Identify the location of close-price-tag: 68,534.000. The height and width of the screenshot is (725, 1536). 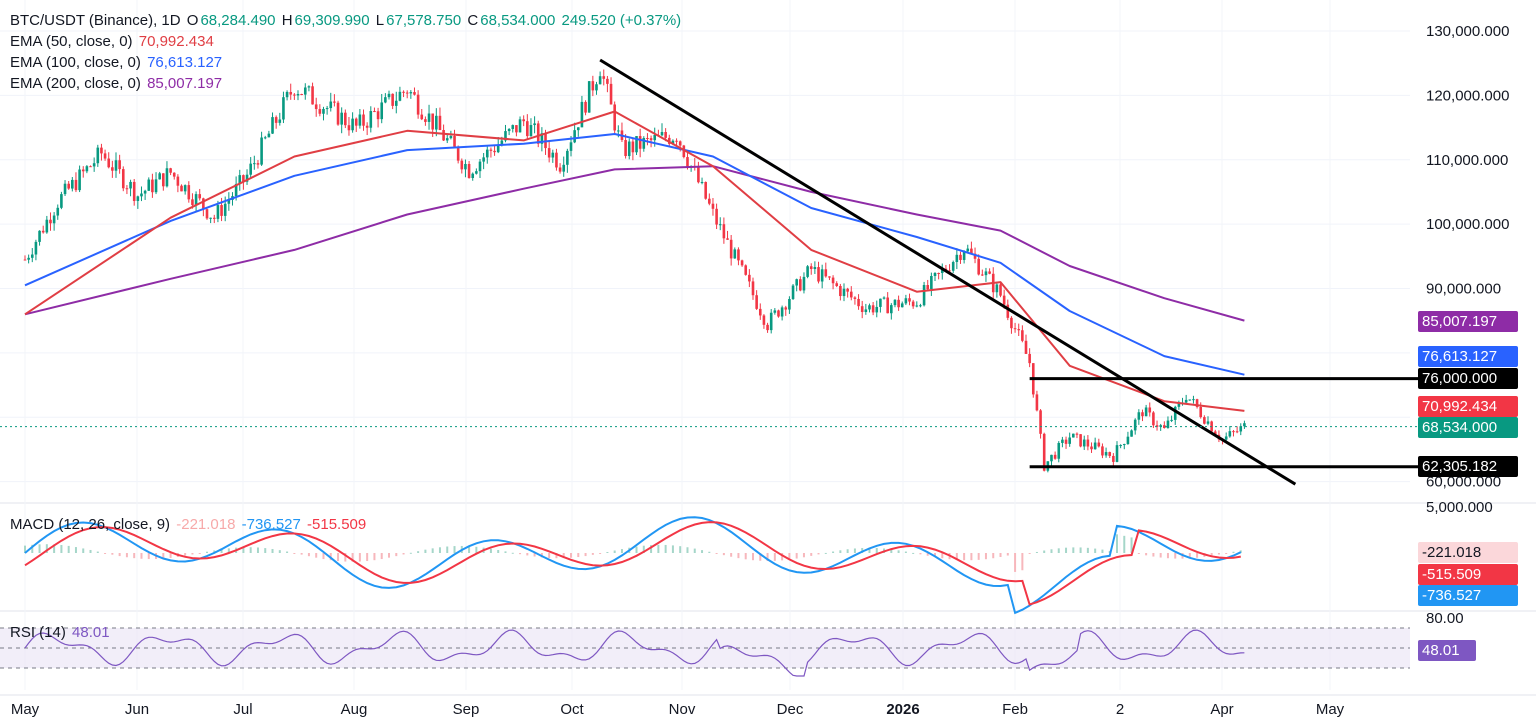
(1468, 427).